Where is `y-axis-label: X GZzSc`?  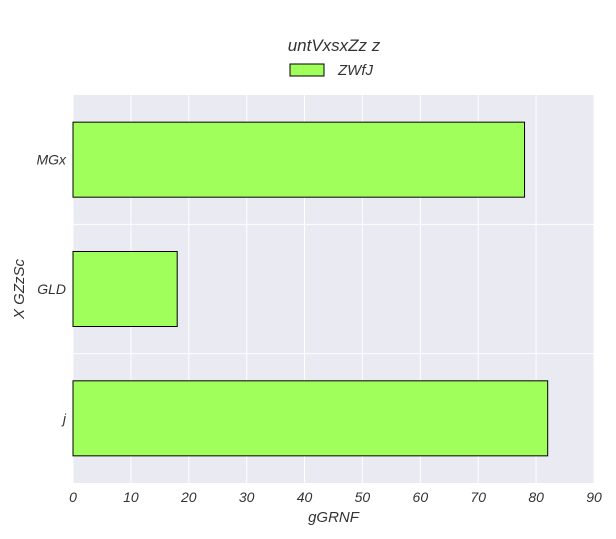
y-axis-label: X GZzSc is located at coordinates (19, 290).